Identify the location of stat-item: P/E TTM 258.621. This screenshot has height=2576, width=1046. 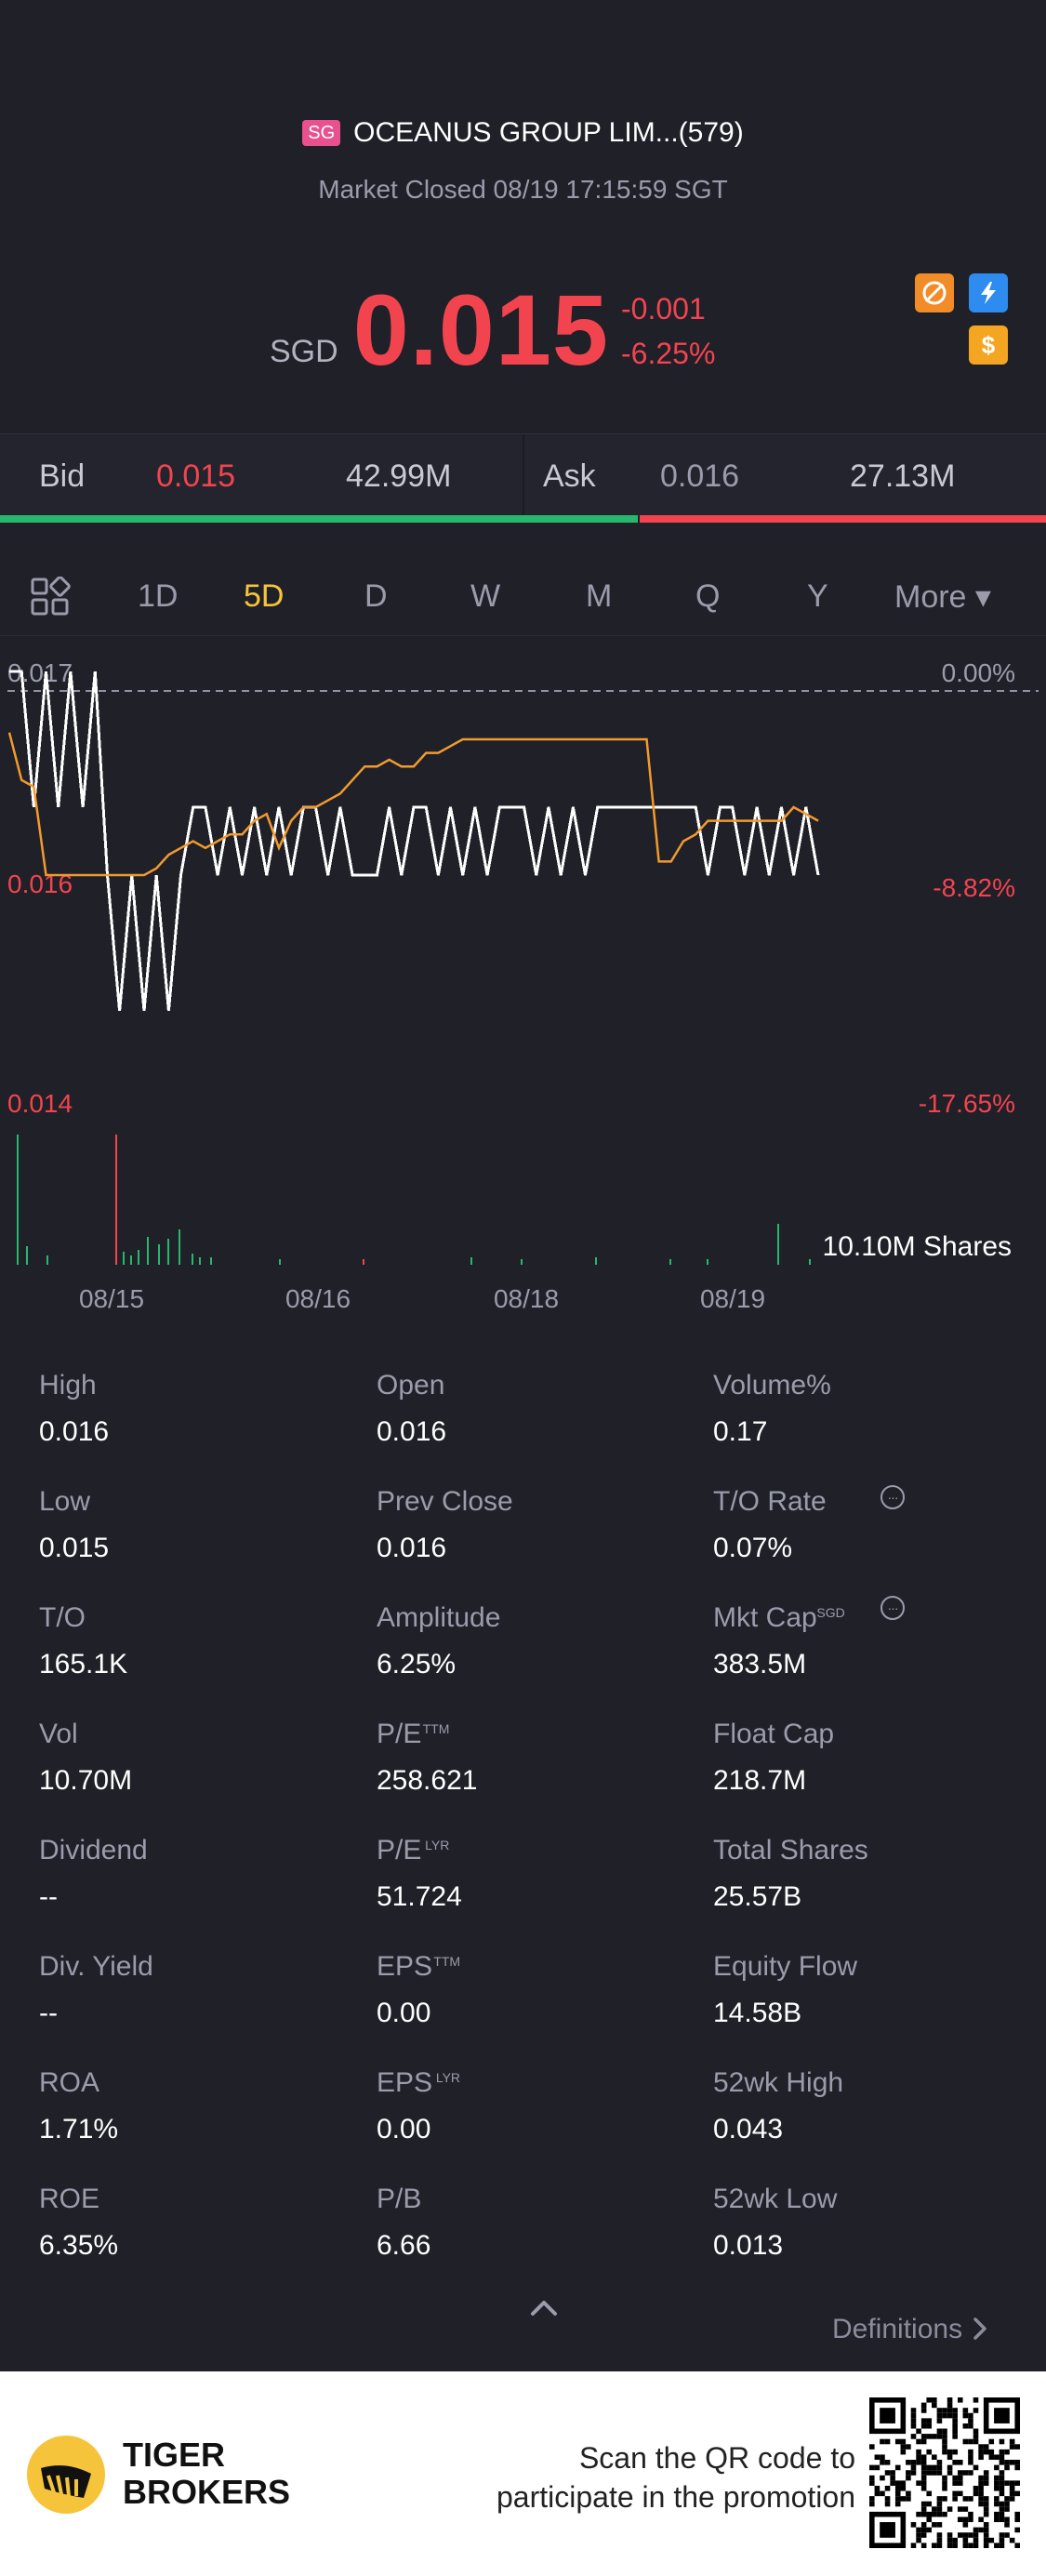
(535, 1757).